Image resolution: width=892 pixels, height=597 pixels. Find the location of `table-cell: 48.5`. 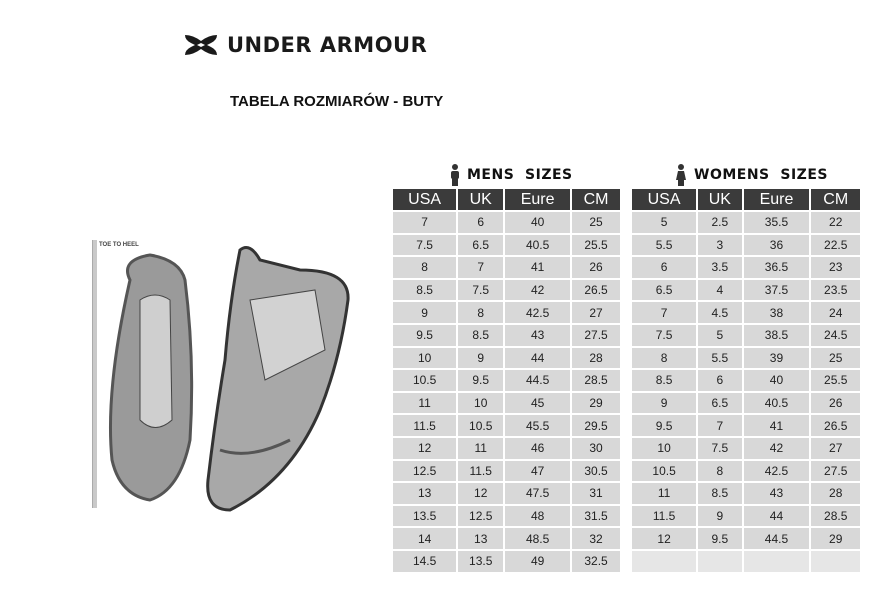

table-cell: 48.5 is located at coordinates (538, 538).